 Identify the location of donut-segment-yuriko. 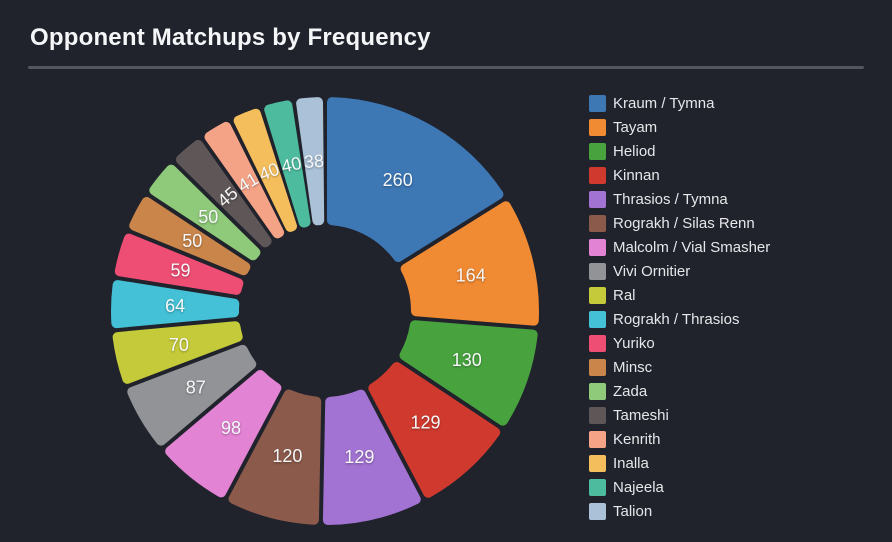
(179, 264).